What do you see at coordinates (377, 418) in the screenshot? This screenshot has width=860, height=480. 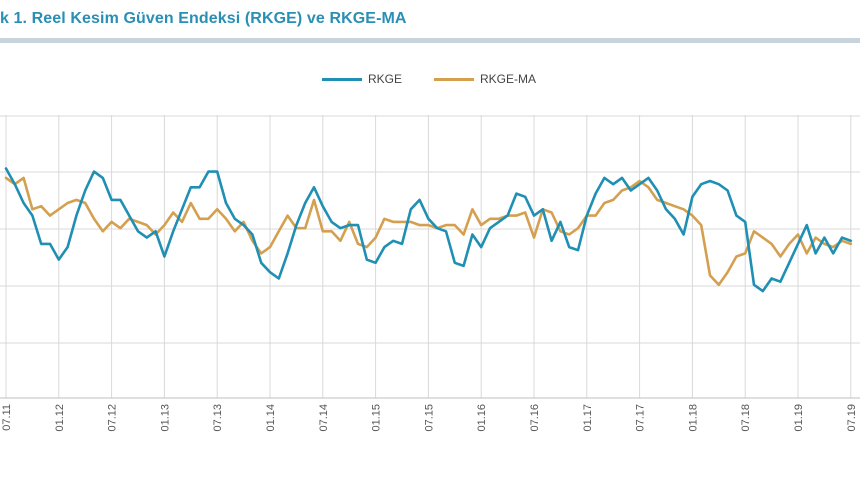 I see `x-tick-label-01.15: 01.15` at bounding box center [377, 418].